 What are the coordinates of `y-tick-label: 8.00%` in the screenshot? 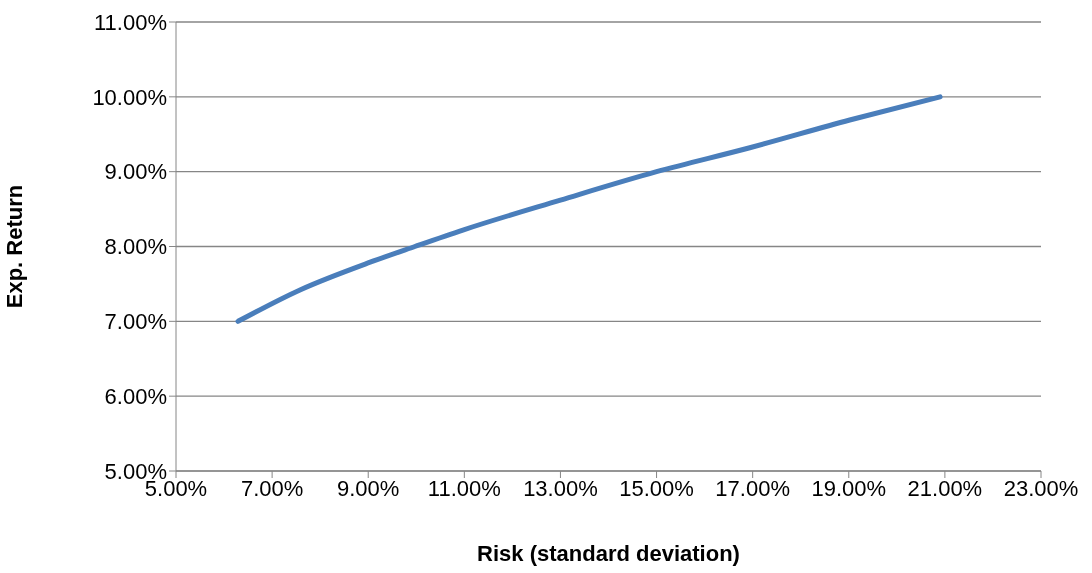 It's located at (135, 247).